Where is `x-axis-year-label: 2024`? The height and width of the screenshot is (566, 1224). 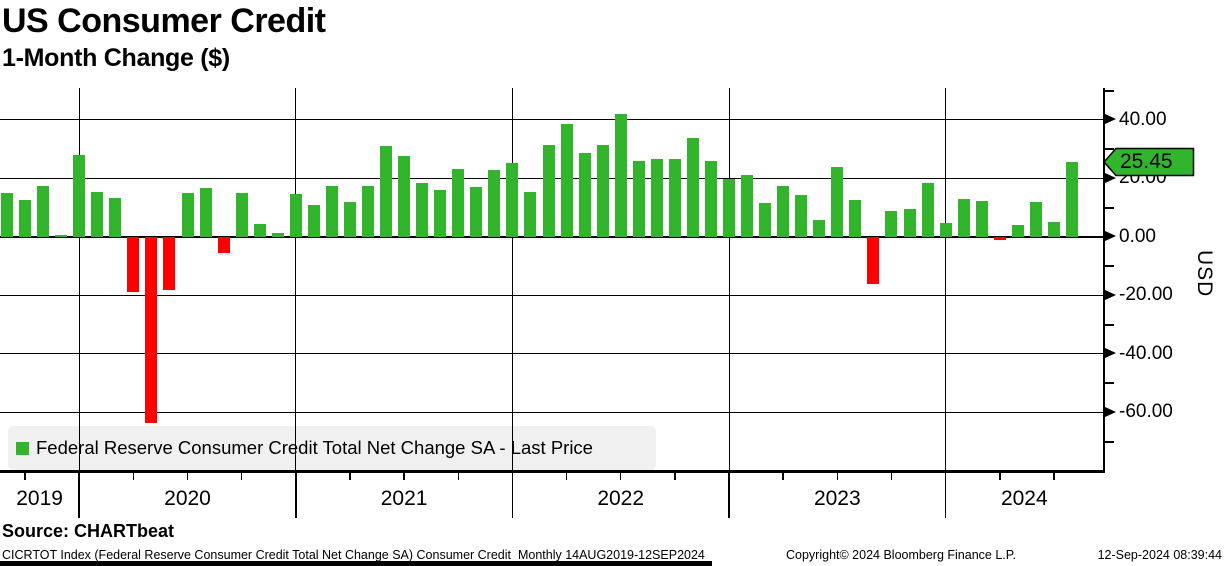
x-axis-year-label: 2024 is located at coordinates (1024, 498).